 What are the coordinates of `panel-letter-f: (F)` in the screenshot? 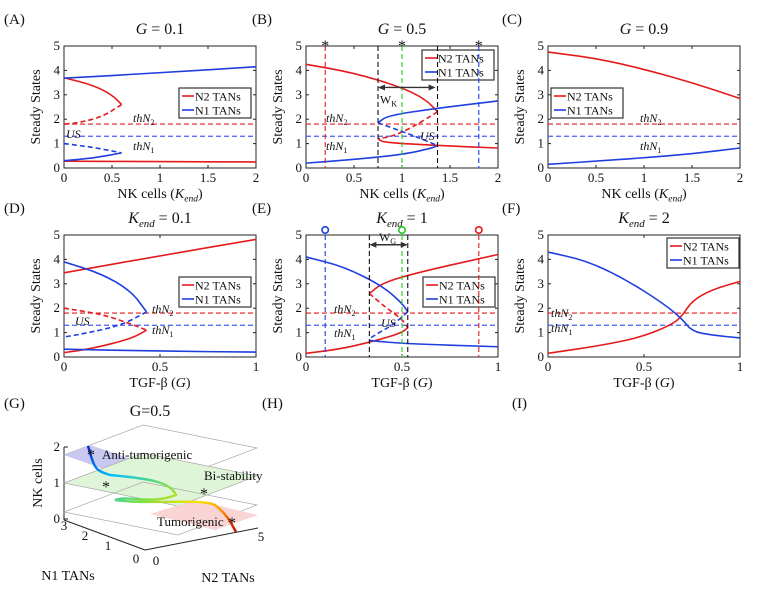 It's located at (511, 209).